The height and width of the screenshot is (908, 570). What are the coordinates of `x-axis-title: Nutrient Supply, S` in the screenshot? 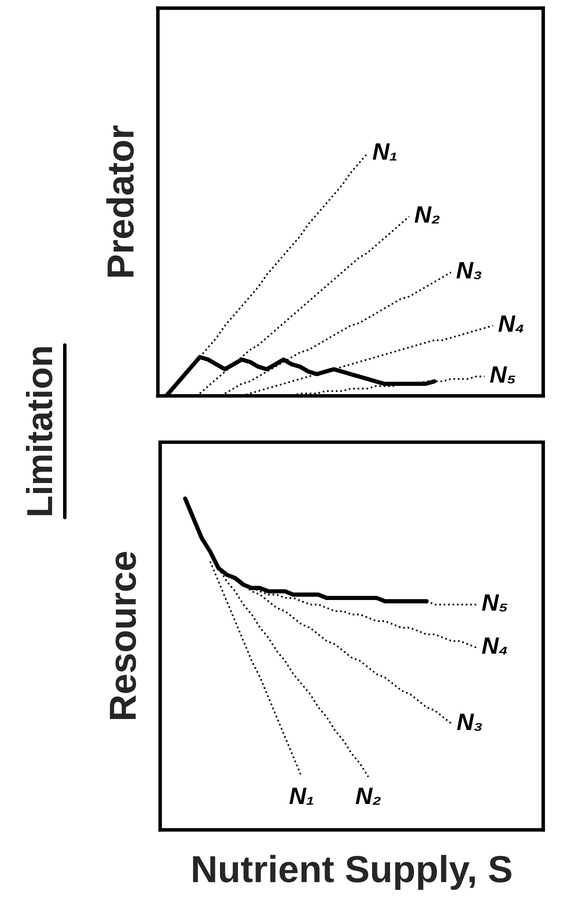 It's located at (352, 872).